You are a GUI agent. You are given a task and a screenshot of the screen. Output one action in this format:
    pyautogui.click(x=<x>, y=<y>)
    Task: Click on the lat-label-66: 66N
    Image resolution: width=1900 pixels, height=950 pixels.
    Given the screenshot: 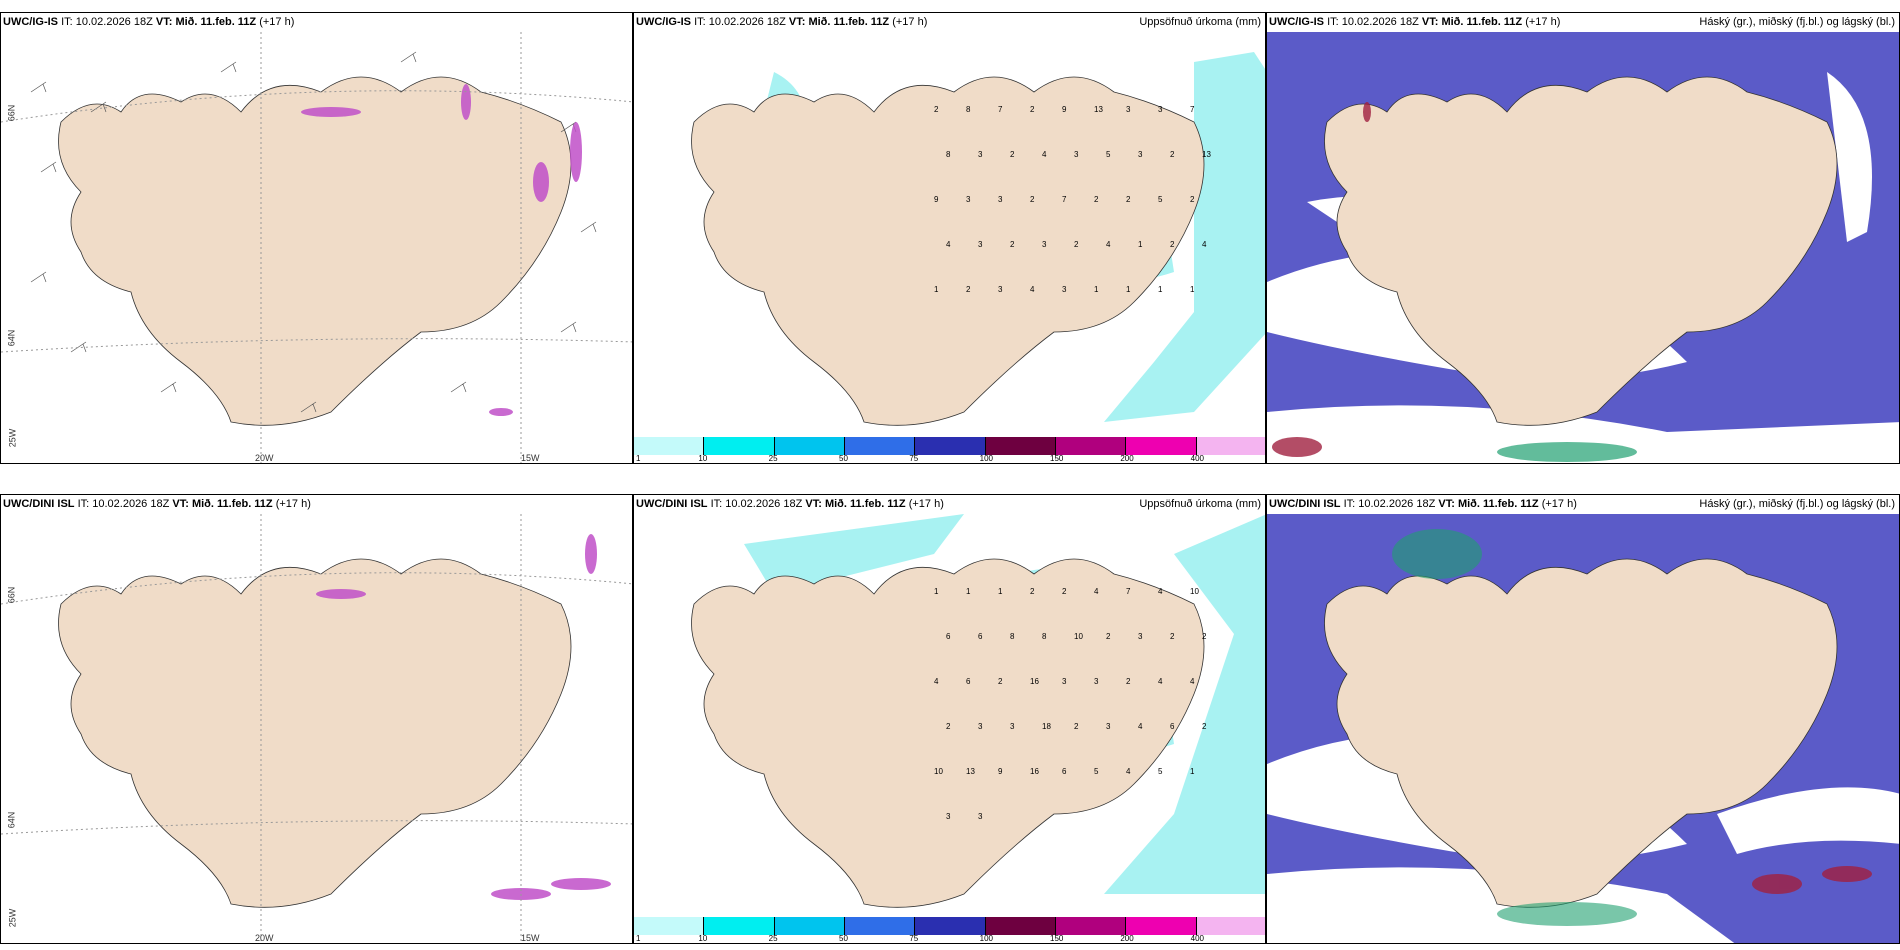 What is the action you would take?
    pyautogui.click(x=11, y=595)
    